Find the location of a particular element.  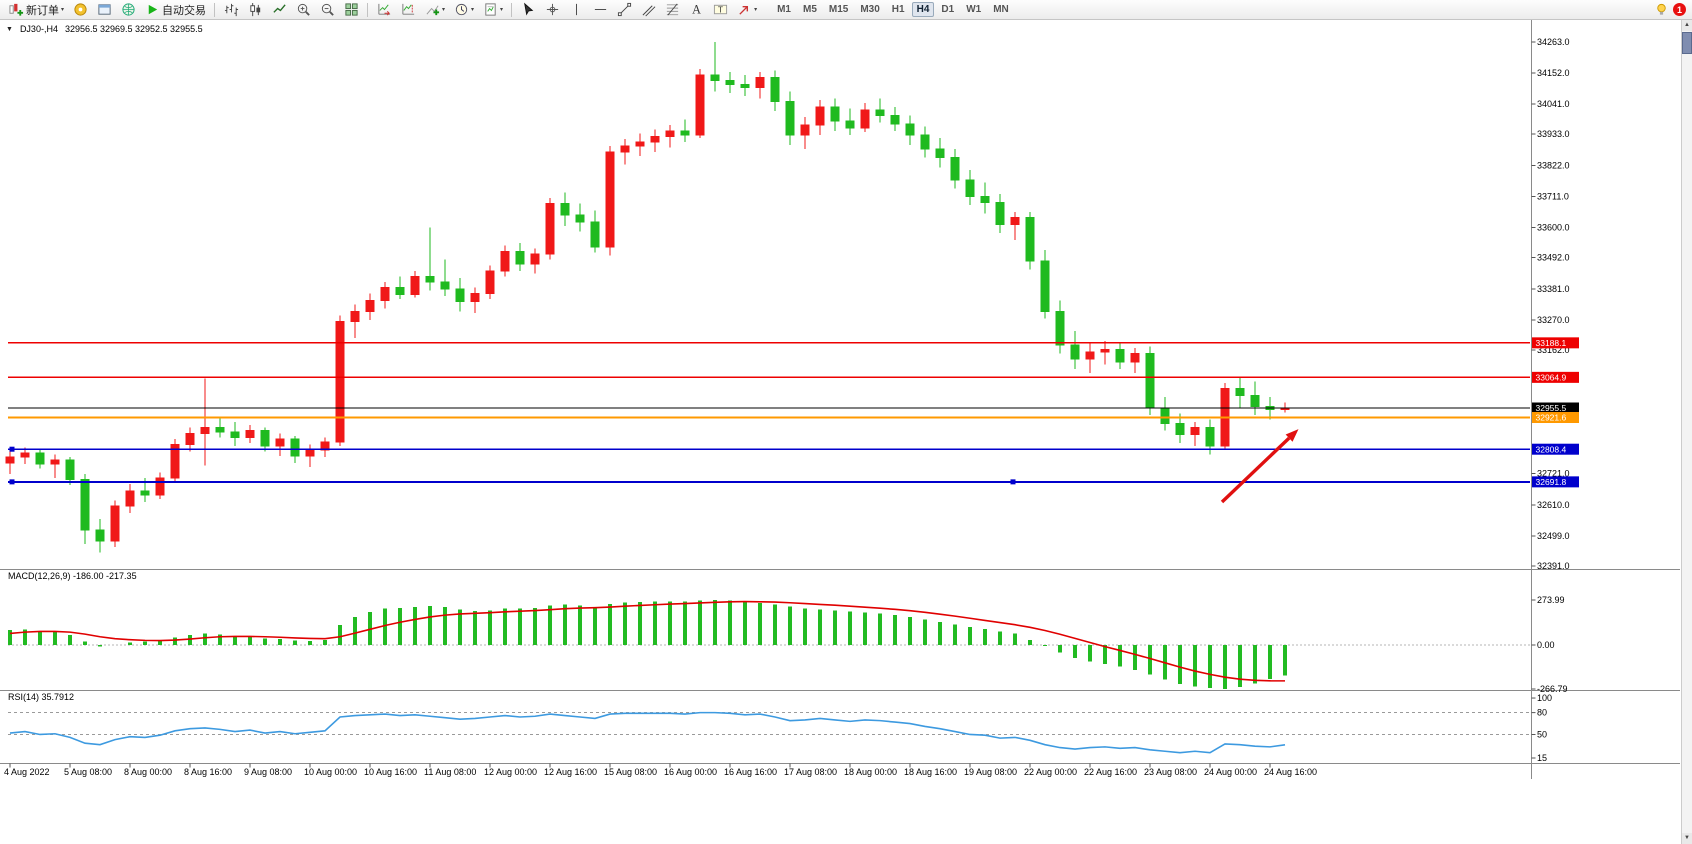

svg-text: 80 is located at coordinates (1542, 713).